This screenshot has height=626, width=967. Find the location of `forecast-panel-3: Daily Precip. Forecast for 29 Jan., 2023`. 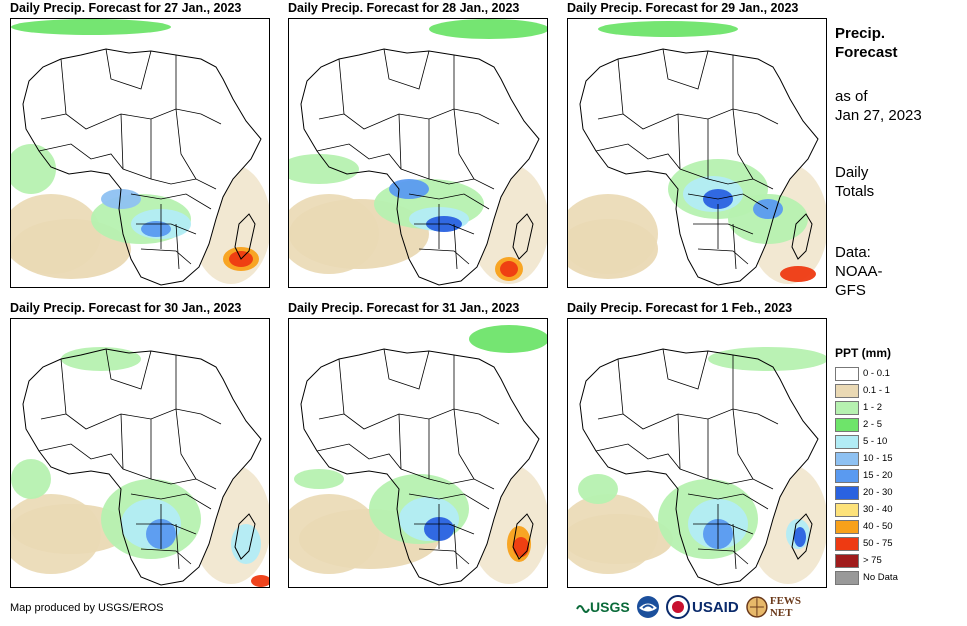

forecast-panel-3: Daily Precip. Forecast for 29 Jan., 2023 is located at coordinates (697, 144).